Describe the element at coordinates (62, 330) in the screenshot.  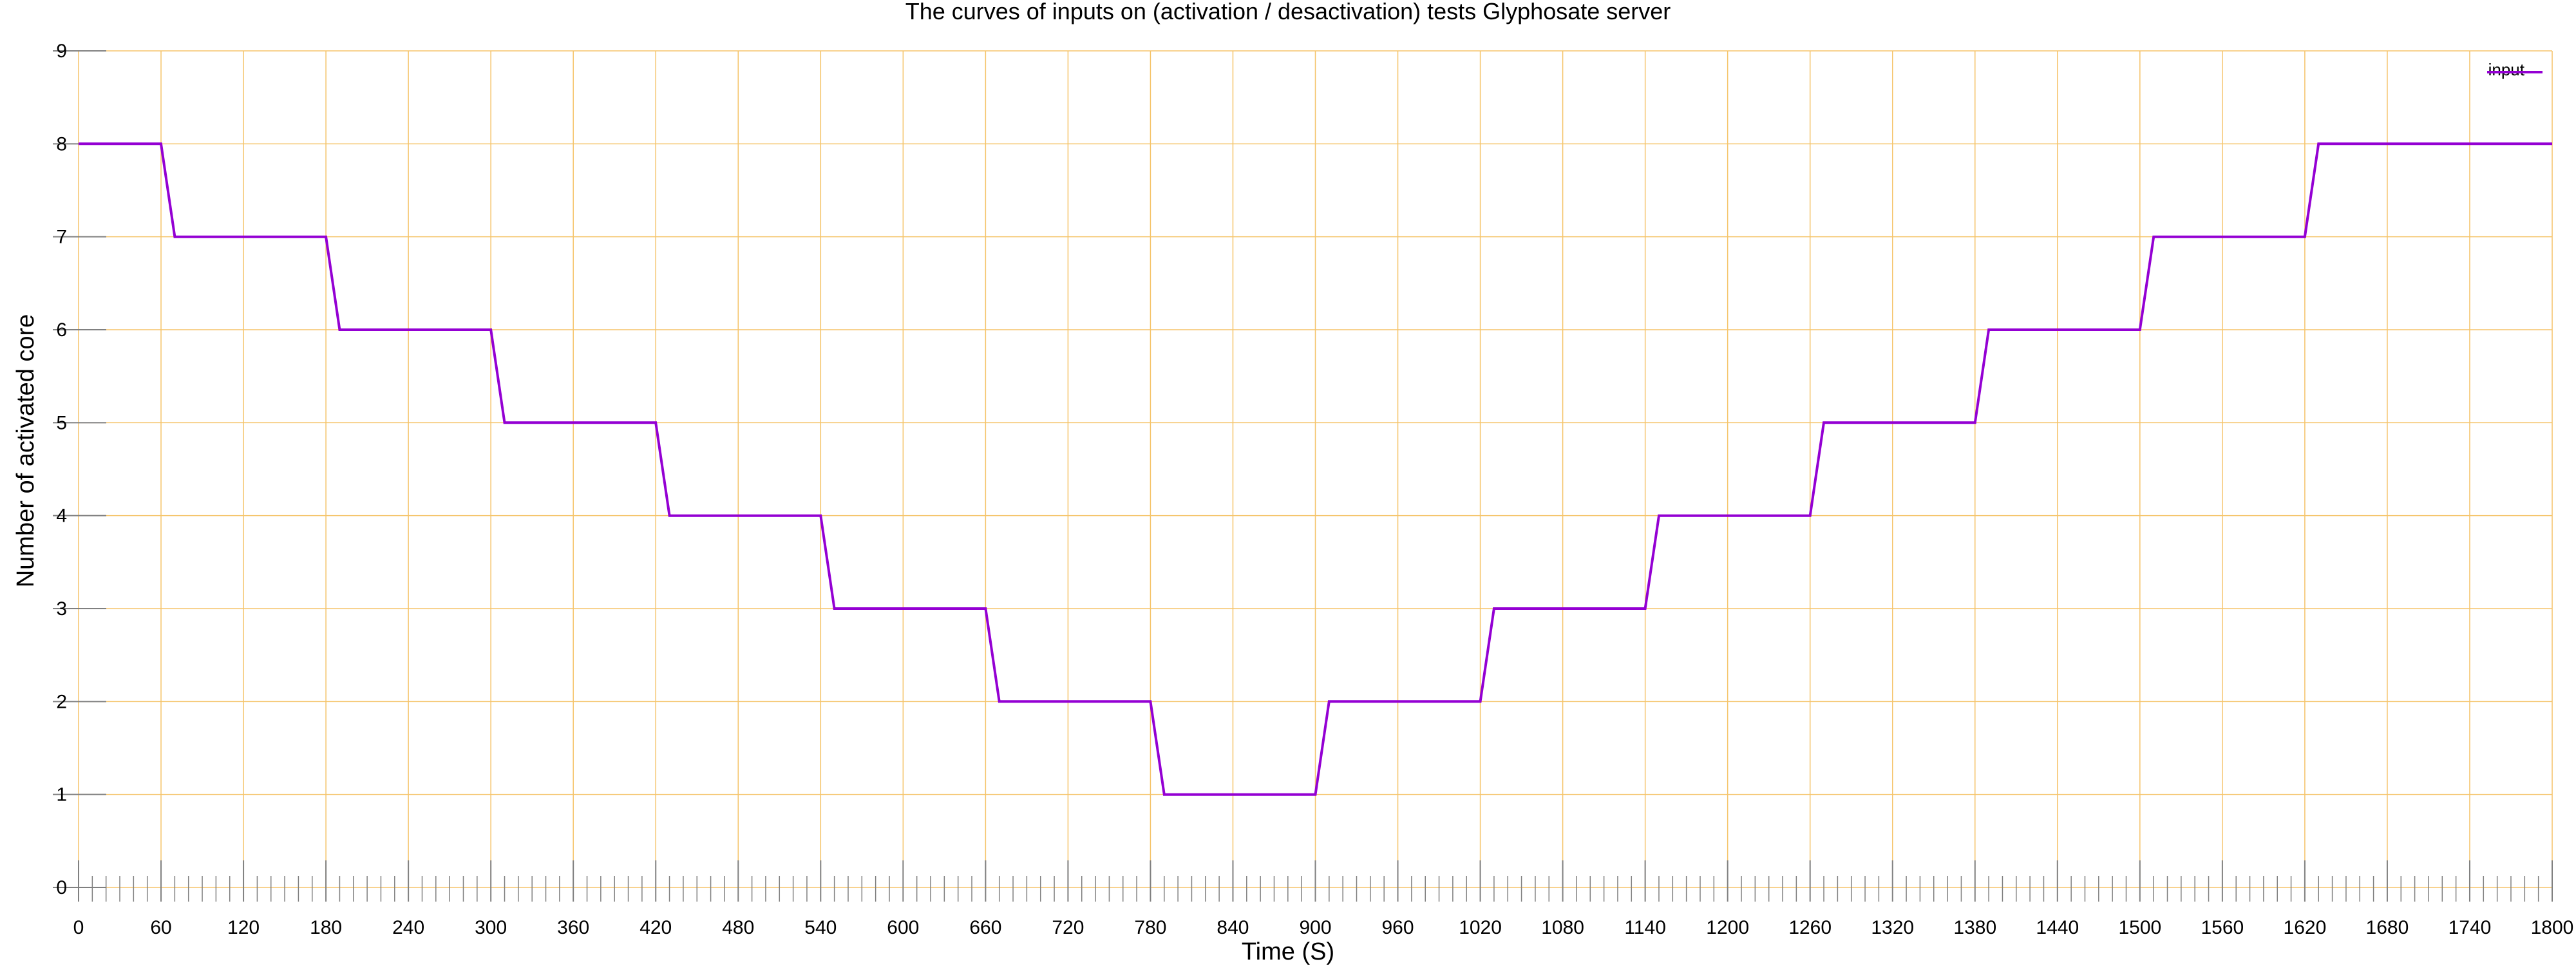
I see `y-tick-label: 6` at that location.